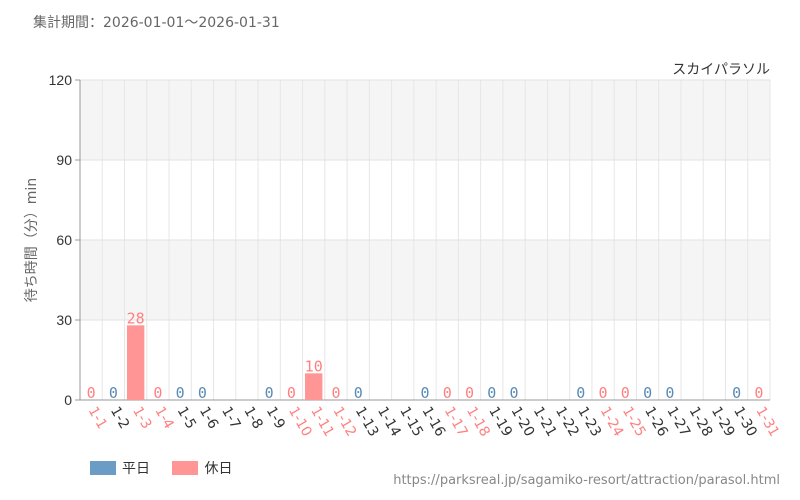 The image size is (800, 500). What do you see at coordinates (191, 23) in the screenshot?
I see `period-range: 2026-01-01～2026-01-31` at bounding box center [191, 23].